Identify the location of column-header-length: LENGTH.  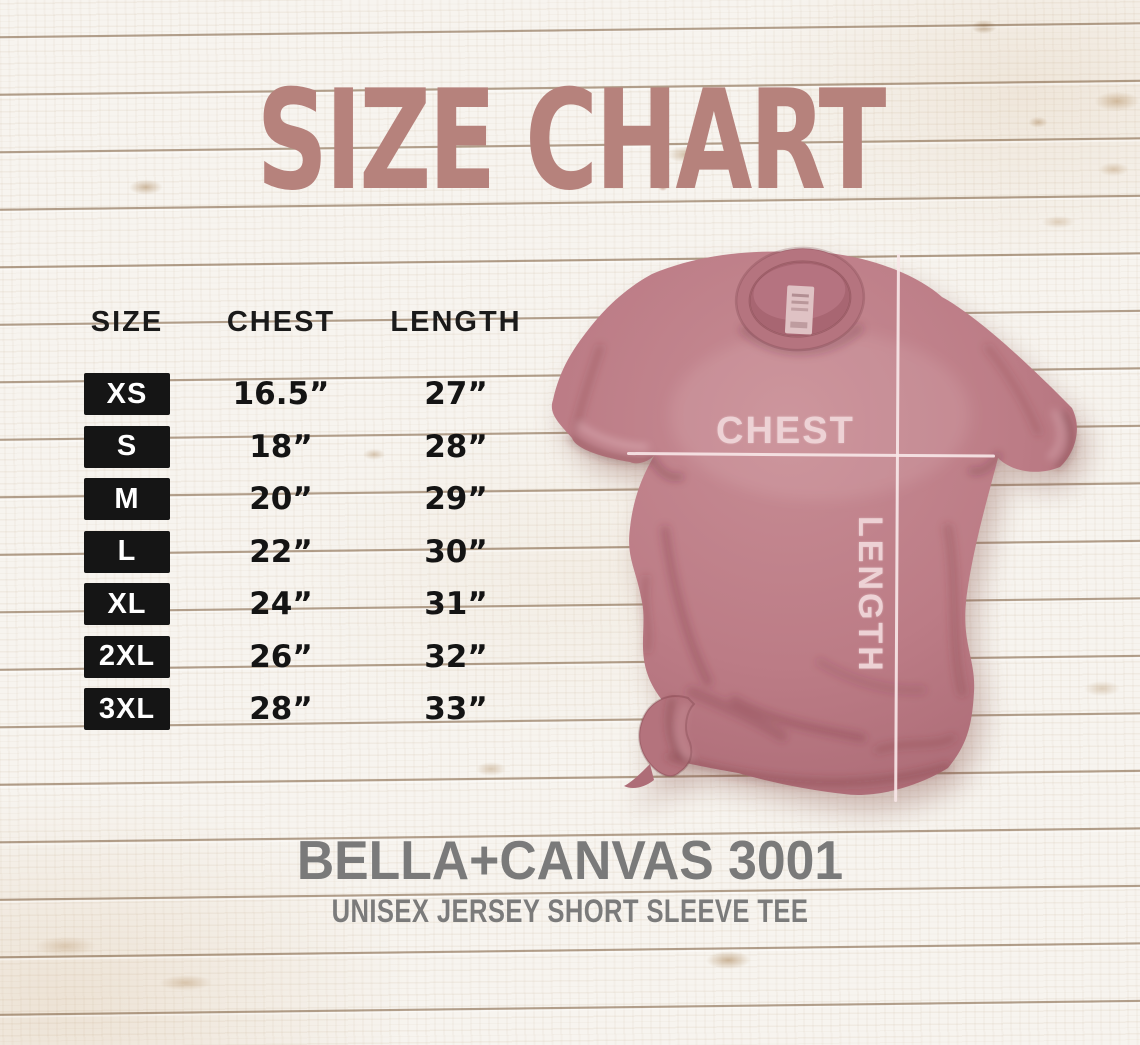
(456, 322).